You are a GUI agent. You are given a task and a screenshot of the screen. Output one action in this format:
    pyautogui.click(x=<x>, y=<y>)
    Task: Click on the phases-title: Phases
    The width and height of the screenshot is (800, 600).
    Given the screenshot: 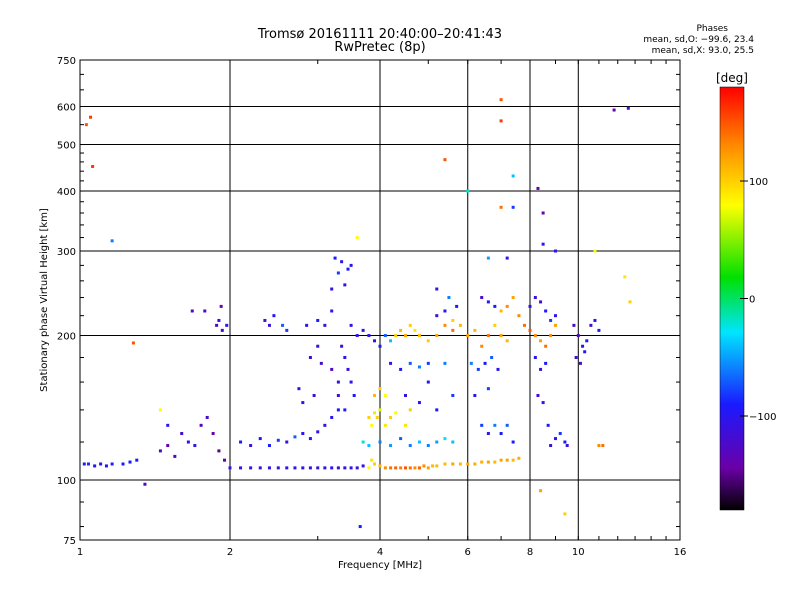 What is the action you would take?
    pyautogui.click(x=712, y=29)
    